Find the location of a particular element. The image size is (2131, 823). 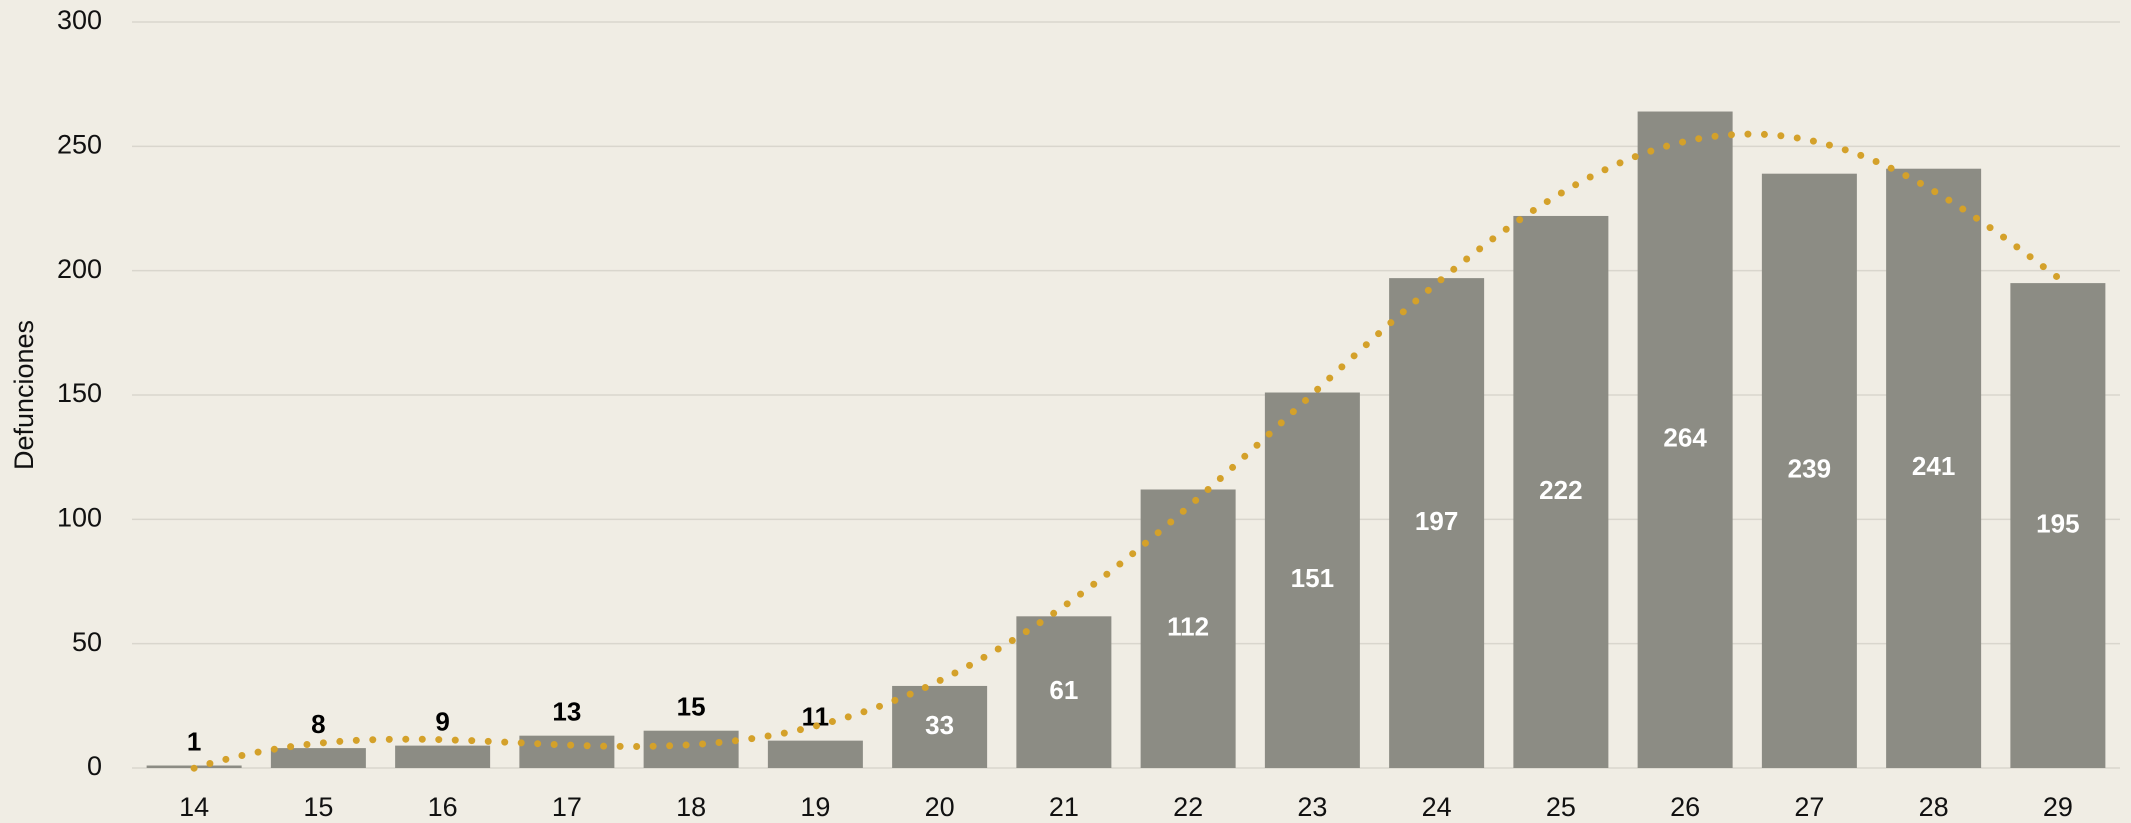

y-tick-label: 50 is located at coordinates (87, 642).